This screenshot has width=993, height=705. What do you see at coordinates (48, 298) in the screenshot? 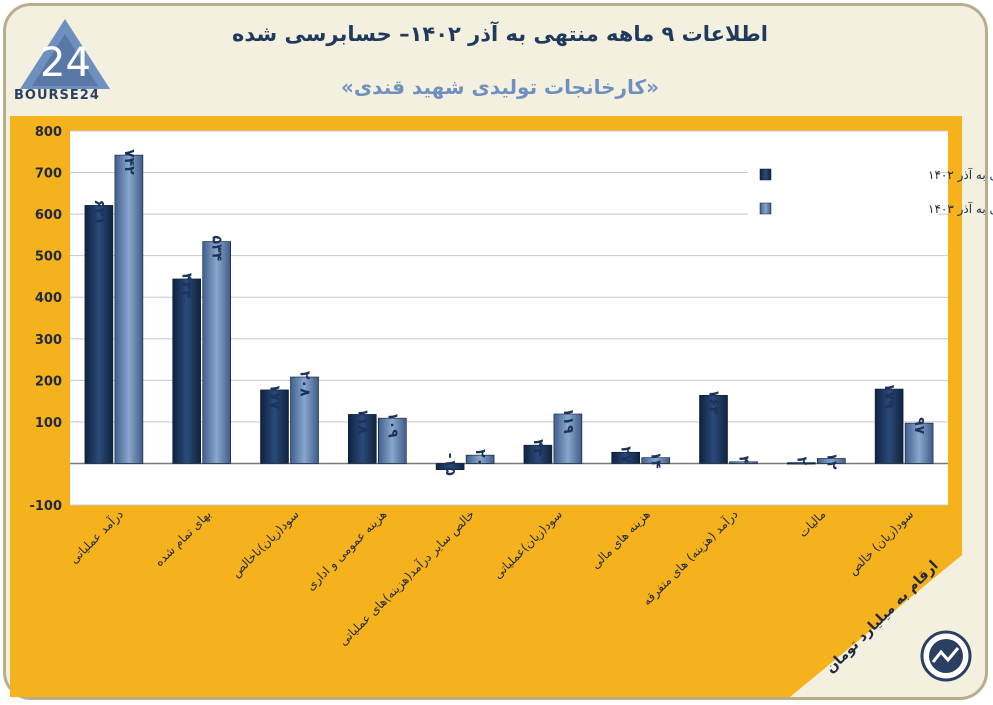
I see `y-tick-label: 400` at bounding box center [48, 298].